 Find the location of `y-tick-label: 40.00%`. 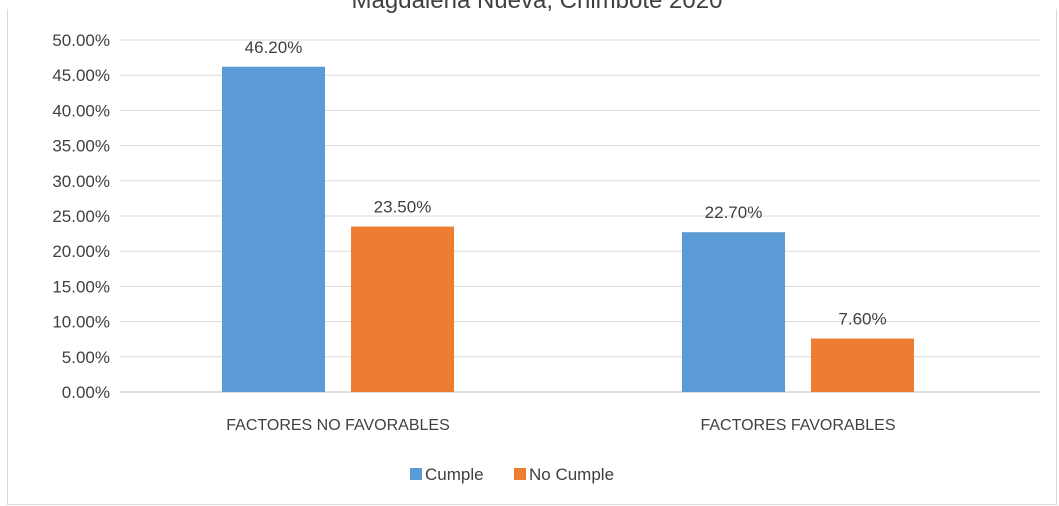

y-tick-label: 40.00% is located at coordinates (81, 110).